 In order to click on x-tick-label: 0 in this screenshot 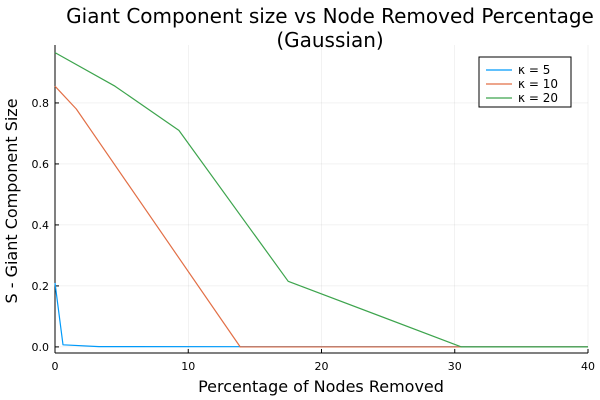, I will do `click(55, 366)`.